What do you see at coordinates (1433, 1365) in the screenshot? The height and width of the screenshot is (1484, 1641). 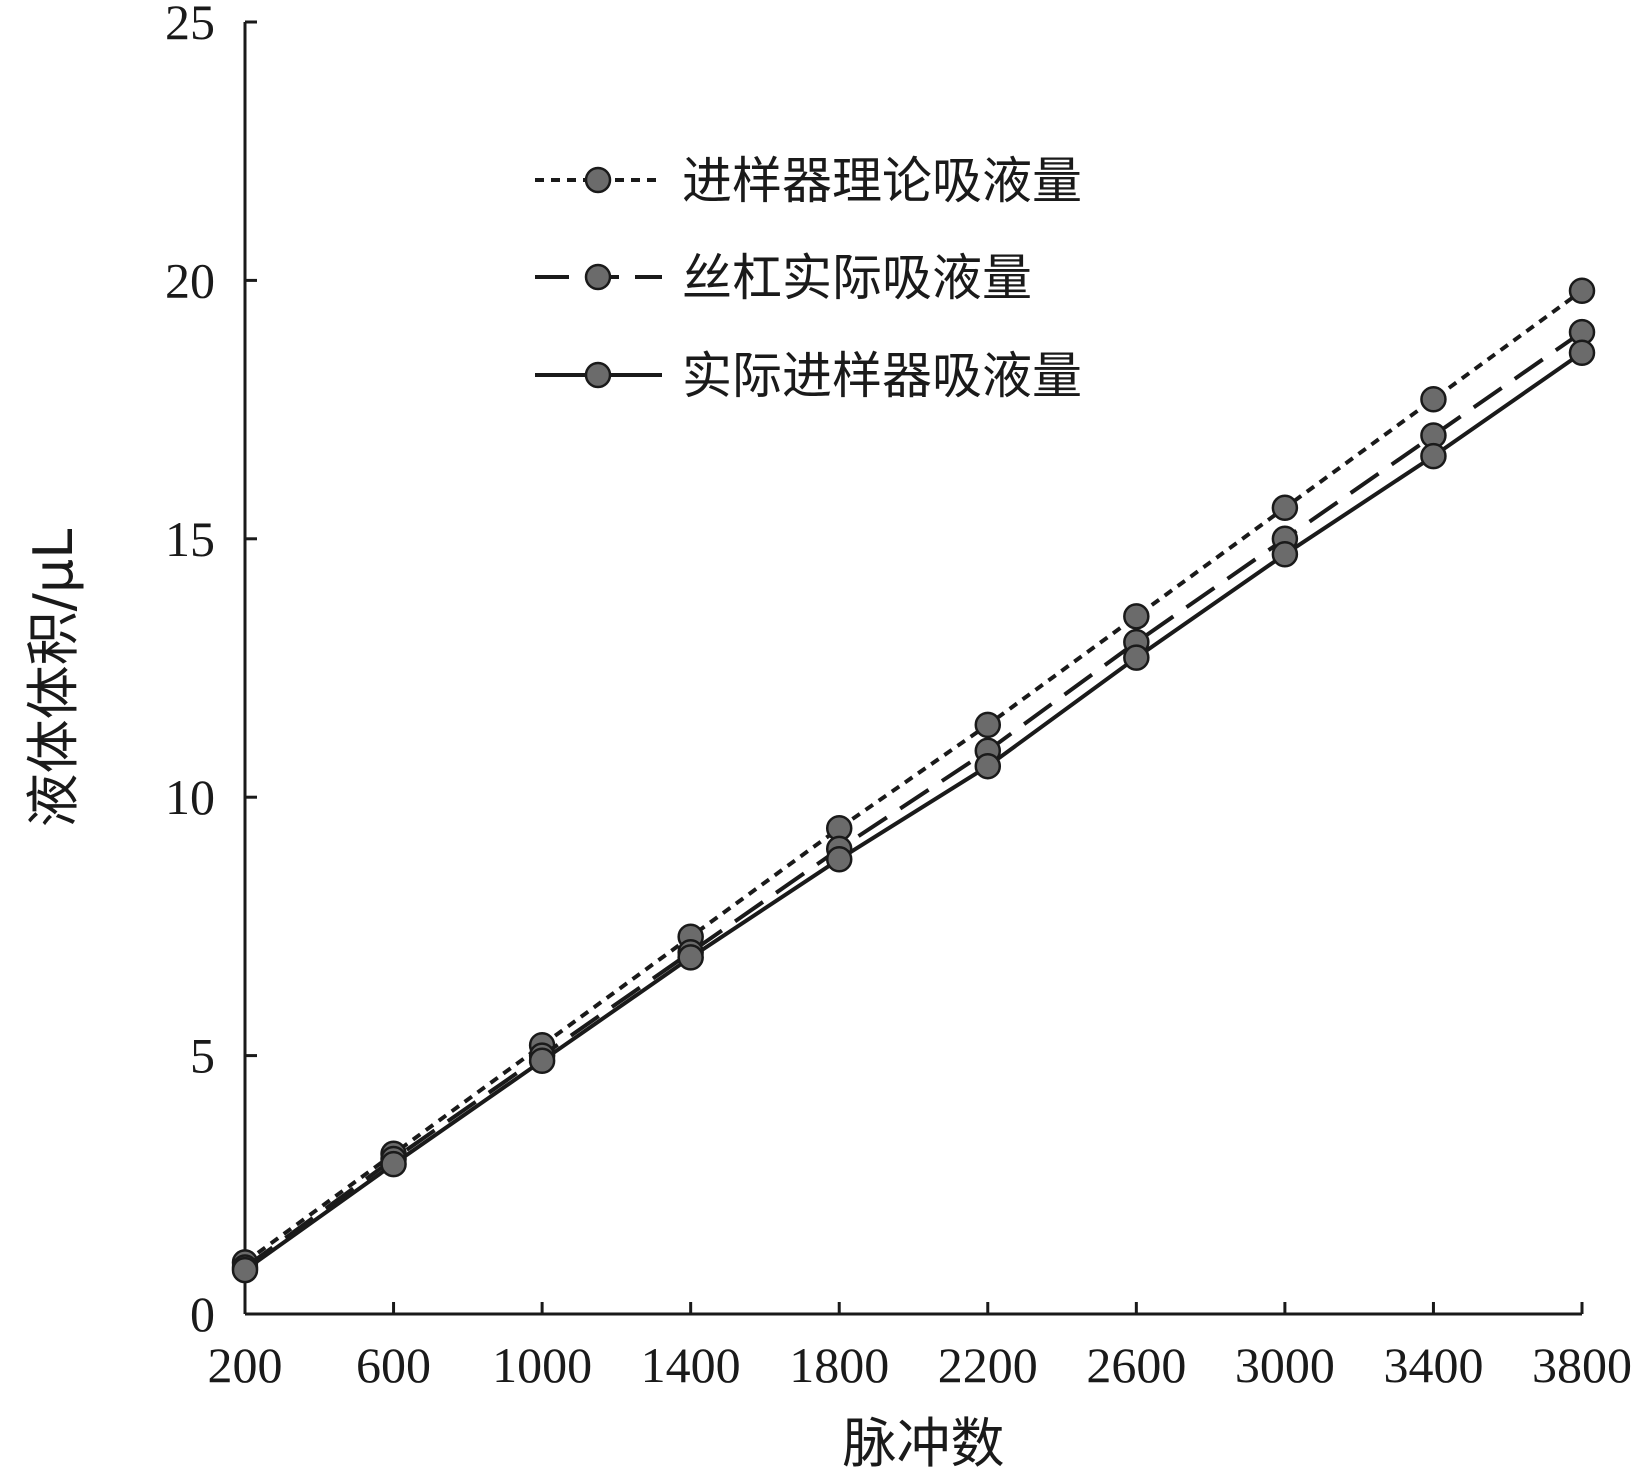 I see `x-tick-label: 3400` at bounding box center [1433, 1365].